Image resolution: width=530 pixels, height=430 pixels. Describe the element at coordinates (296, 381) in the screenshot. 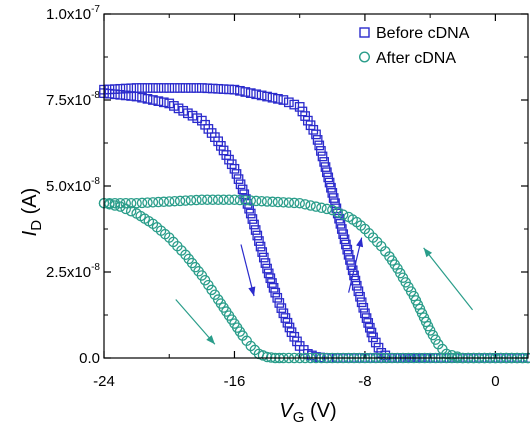

I see `x-tick-labels: -24 -16 -8 0` at that location.